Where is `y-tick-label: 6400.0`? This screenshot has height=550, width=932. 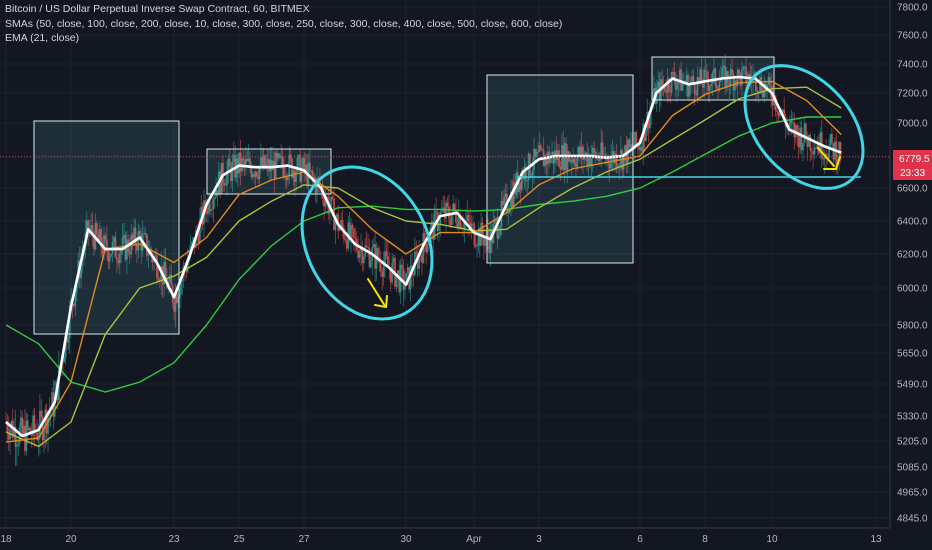
y-tick-label: 6400.0 is located at coordinates (912, 222).